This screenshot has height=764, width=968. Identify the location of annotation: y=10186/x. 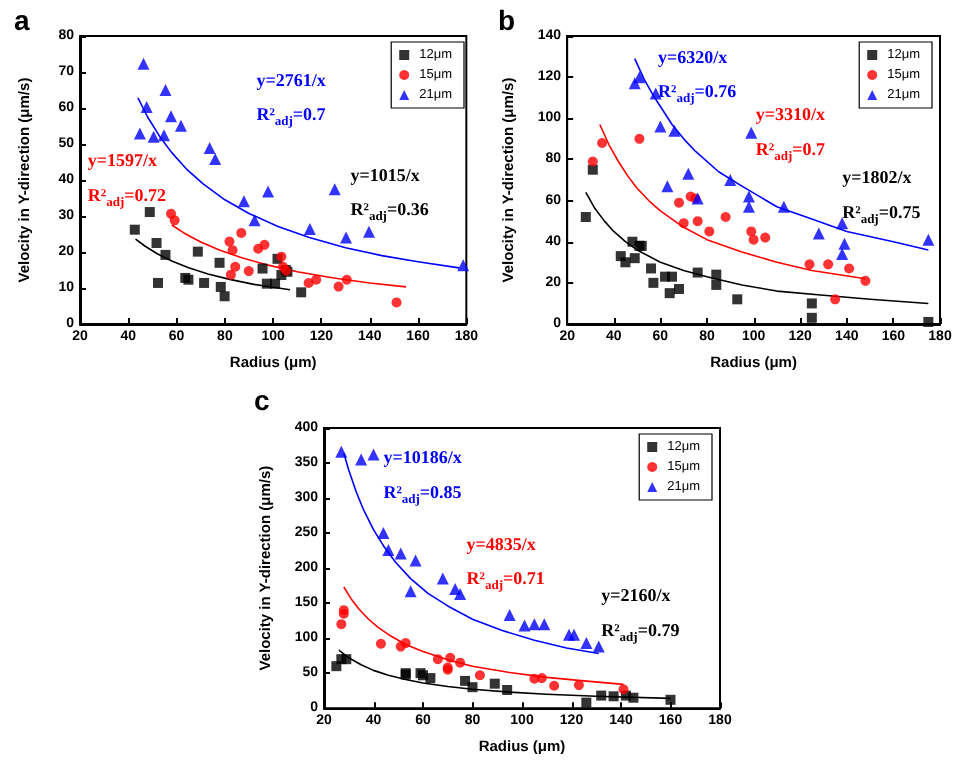
(423, 457).